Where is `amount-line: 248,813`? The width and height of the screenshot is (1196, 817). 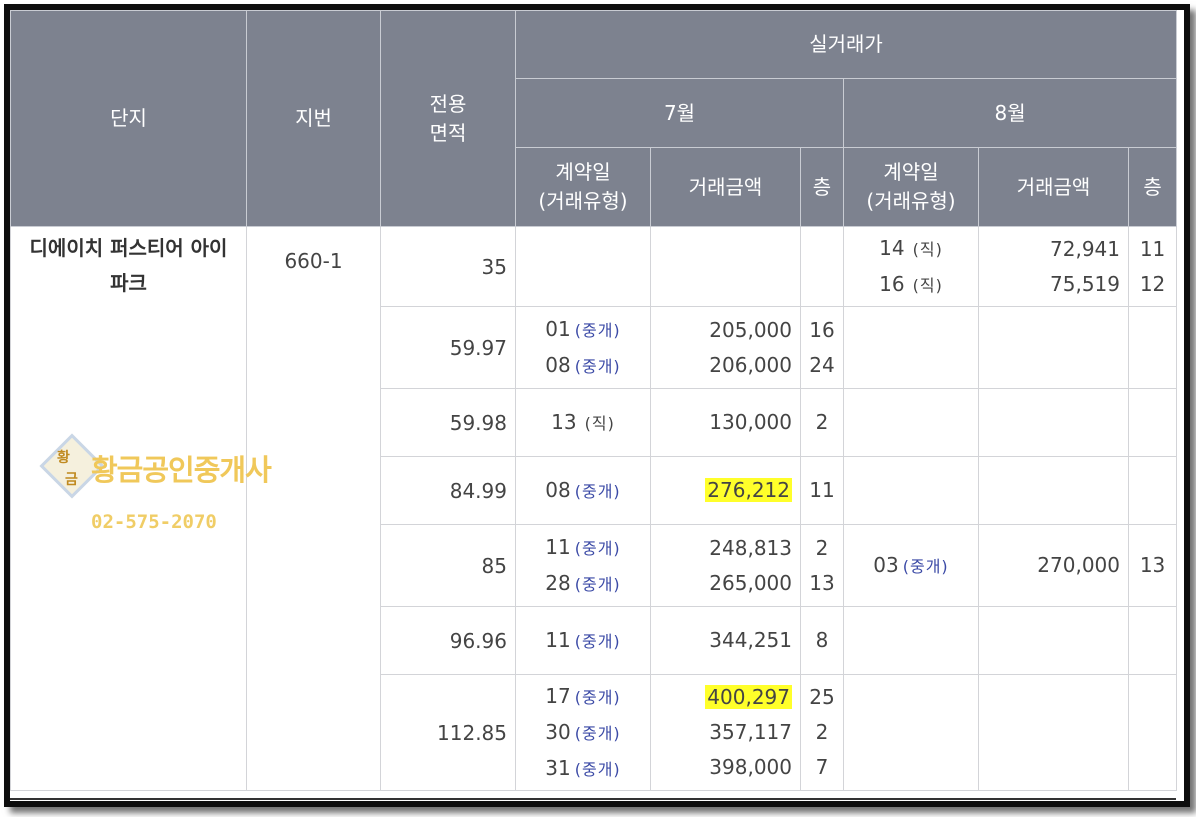 amount-line: 248,813 is located at coordinates (721, 548).